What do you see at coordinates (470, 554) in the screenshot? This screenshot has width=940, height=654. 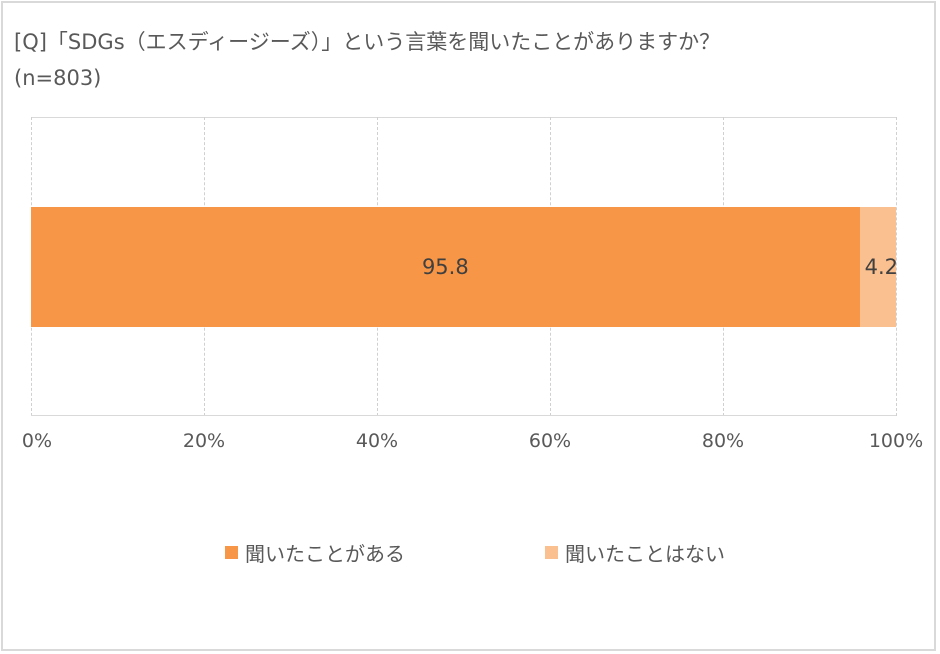 I see `legend: 聞いたことがある 聞いたことはない` at bounding box center [470, 554].